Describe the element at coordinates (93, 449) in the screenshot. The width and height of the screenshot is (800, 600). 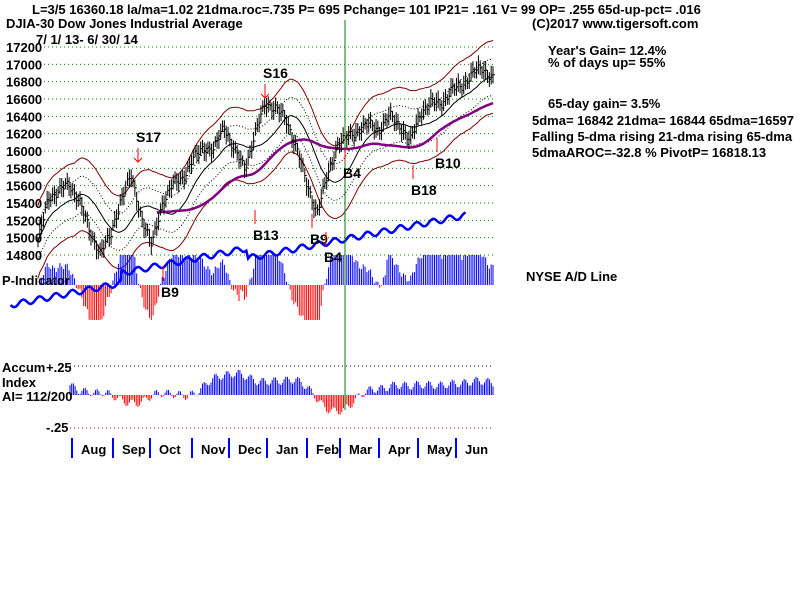
I see `month-label: Aug` at that location.